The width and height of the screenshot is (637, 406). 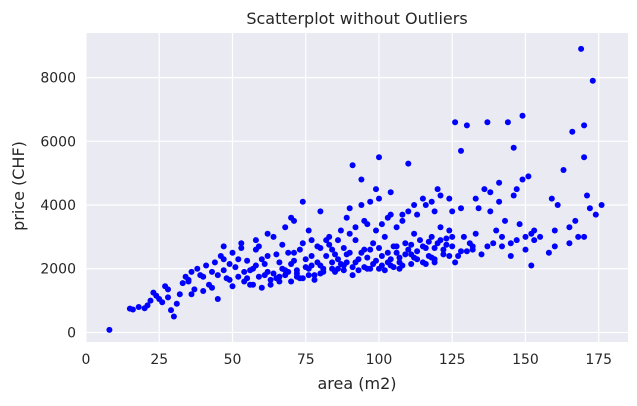 What do you see at coordinates (525, 360) in the screenshot?
I see `x-tick-label: 150` at bounding box center [525, 360].